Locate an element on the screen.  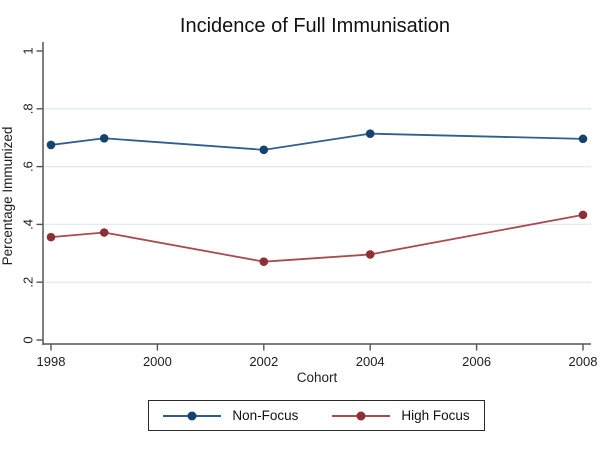
chart-title: Incidence of Full Immunisation is located at coordinates (315, 26).